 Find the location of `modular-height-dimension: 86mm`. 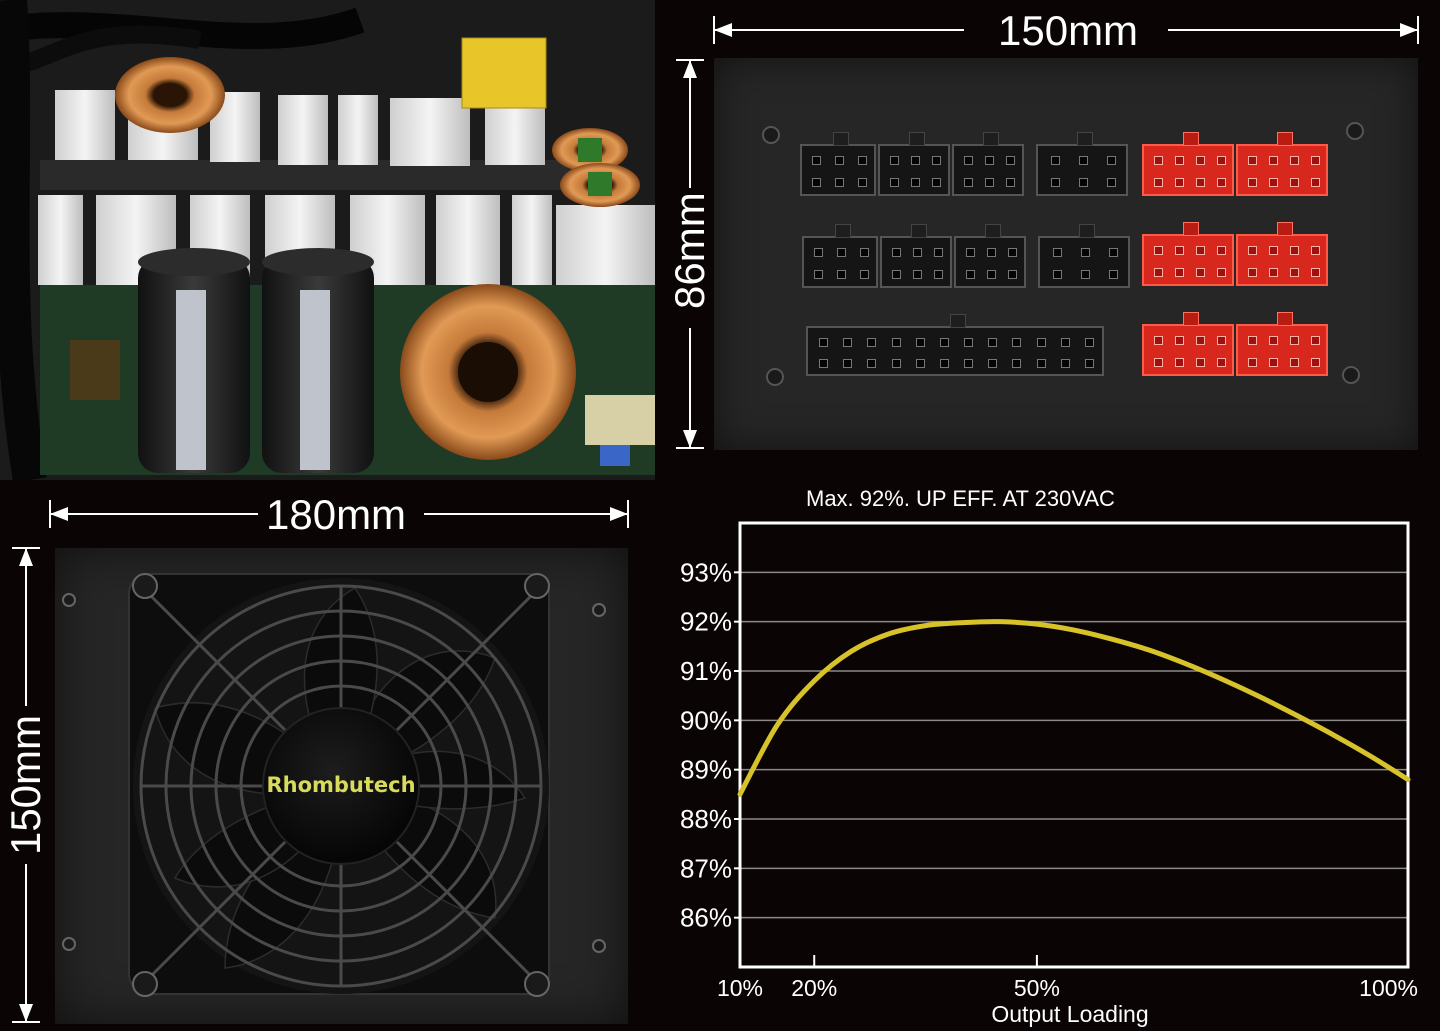

modular-height-dimension: 86mm is located at coordinates (689, 254).